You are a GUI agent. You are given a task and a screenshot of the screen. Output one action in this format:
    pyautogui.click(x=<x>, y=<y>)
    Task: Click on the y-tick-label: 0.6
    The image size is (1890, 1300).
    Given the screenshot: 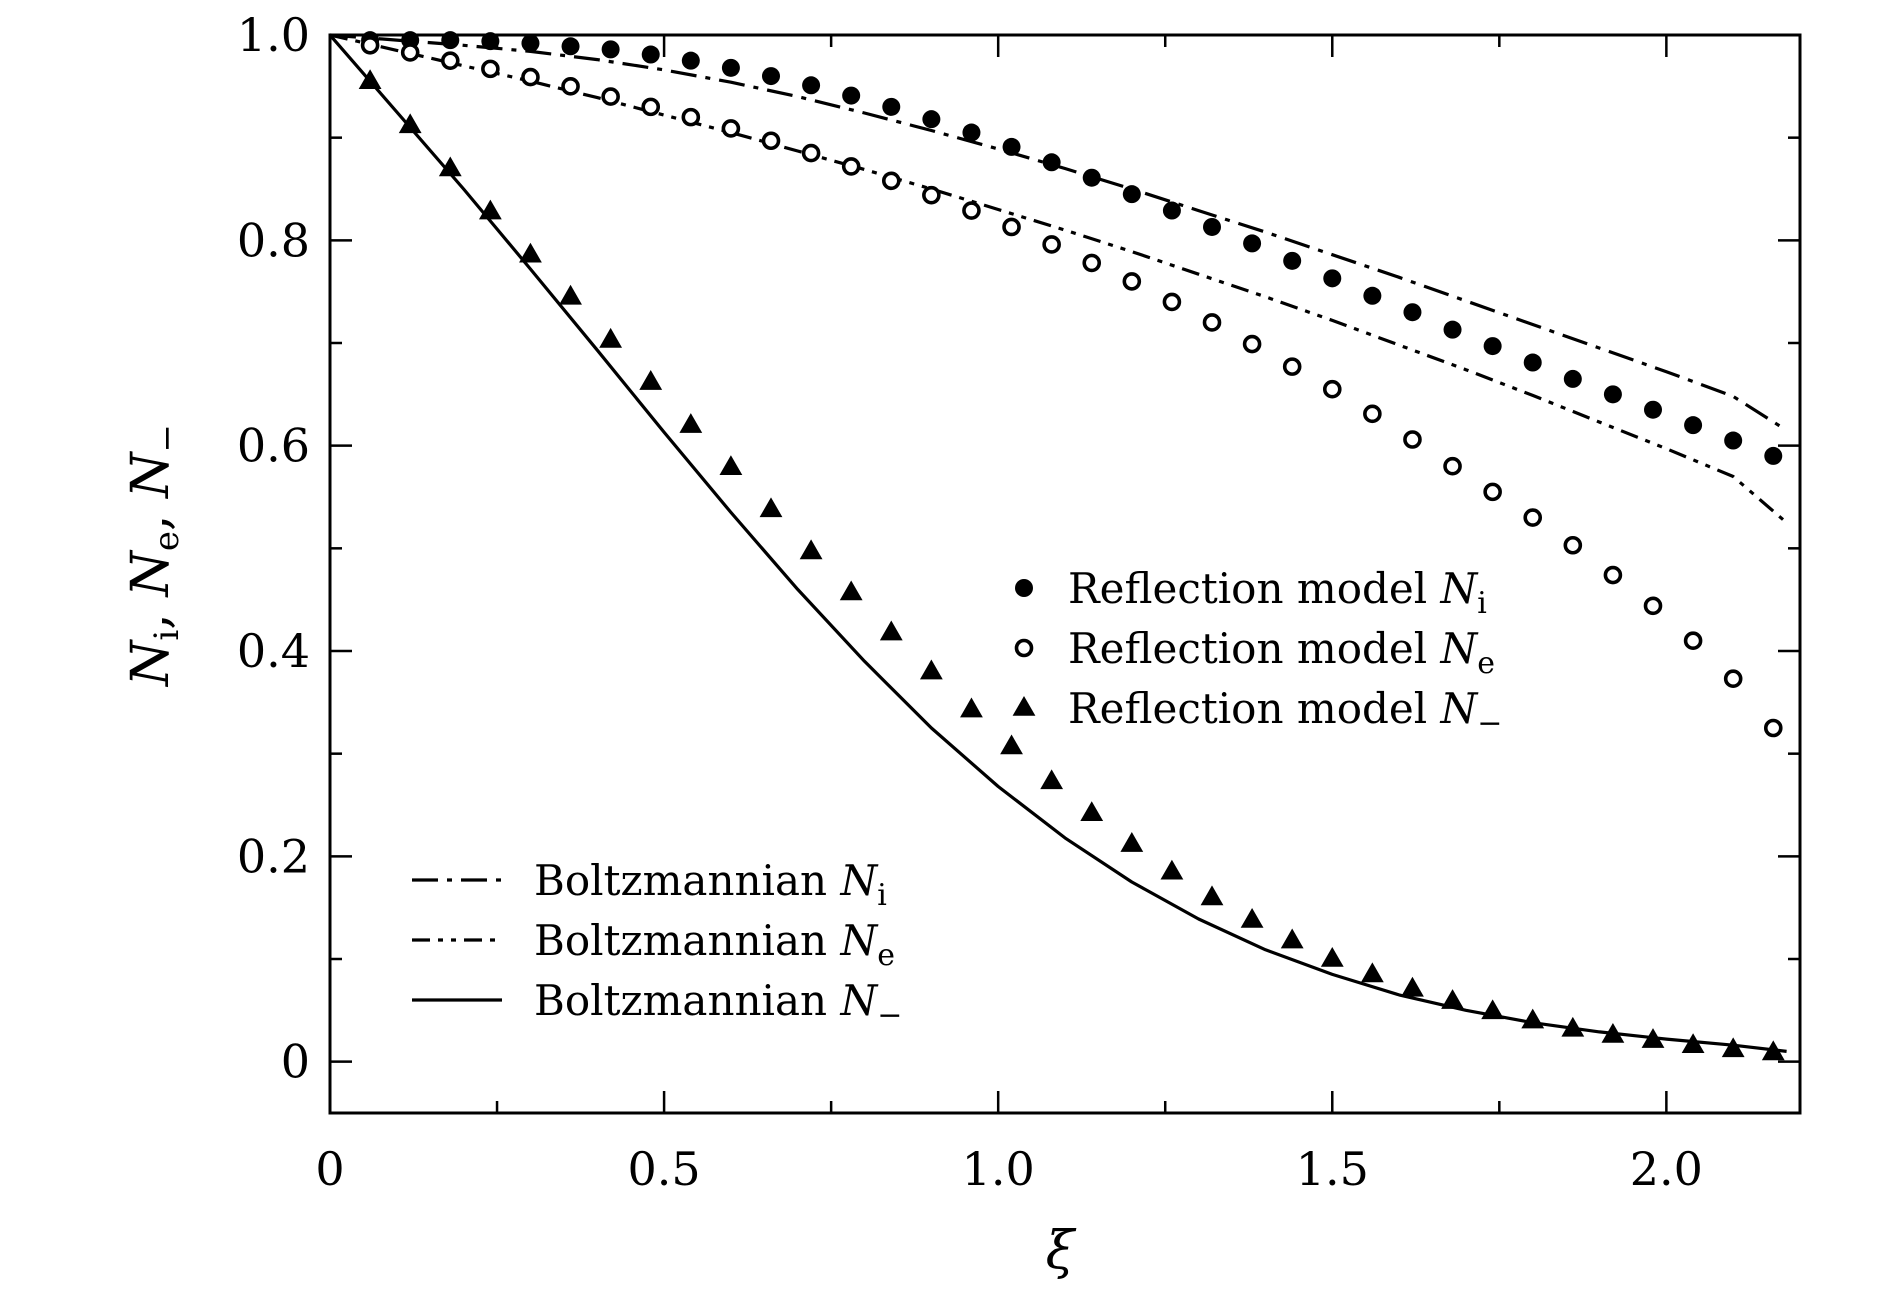 What is the action you would take?
    pyautogui.click(x=273, y=446)
    